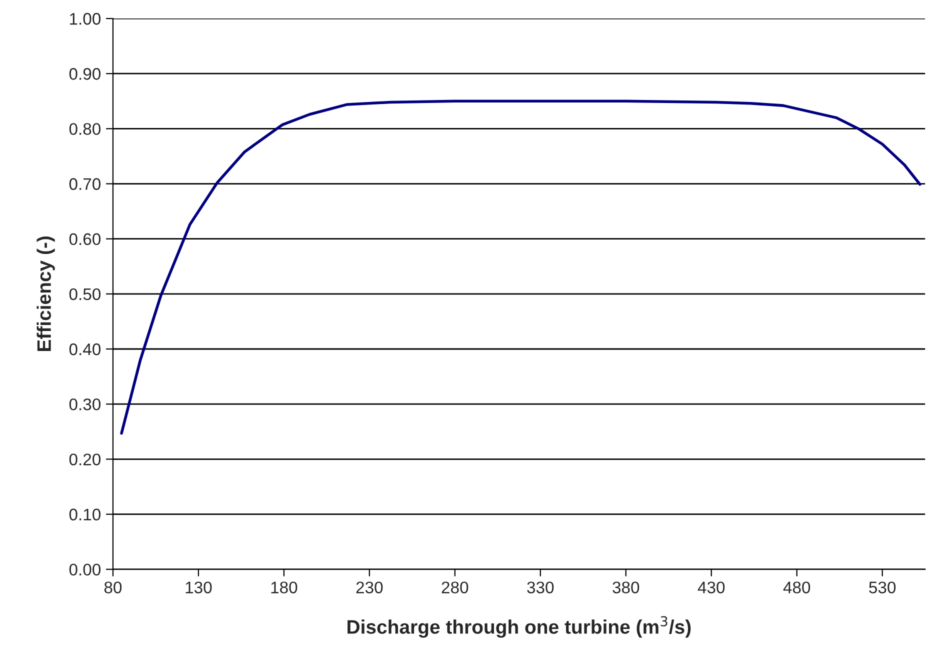  What do you see at coordinates (540, 588) in the screenshot?
I see `x-tick-label: 330` at bounding box center [540, 588].